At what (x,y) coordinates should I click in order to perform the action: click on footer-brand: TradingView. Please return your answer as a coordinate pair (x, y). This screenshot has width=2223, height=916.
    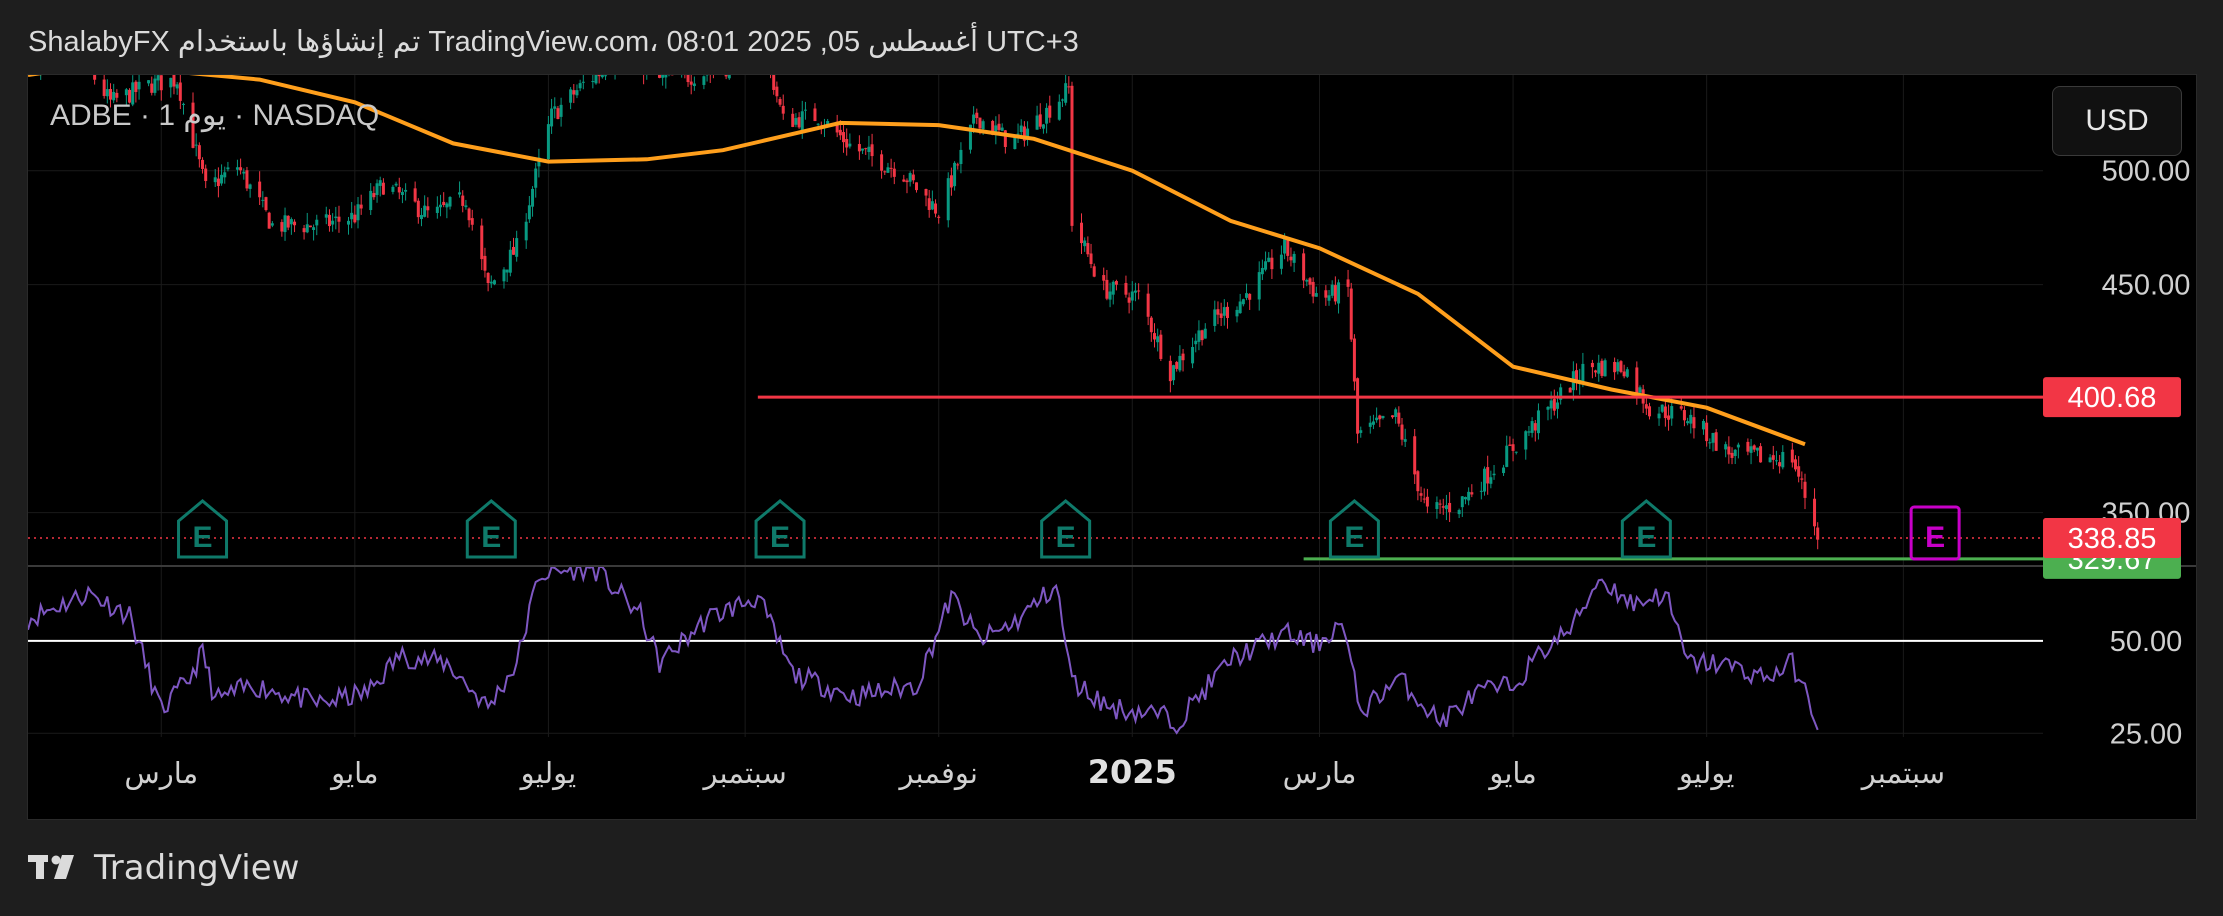
    Looking at the image, I should click on (163, 868).